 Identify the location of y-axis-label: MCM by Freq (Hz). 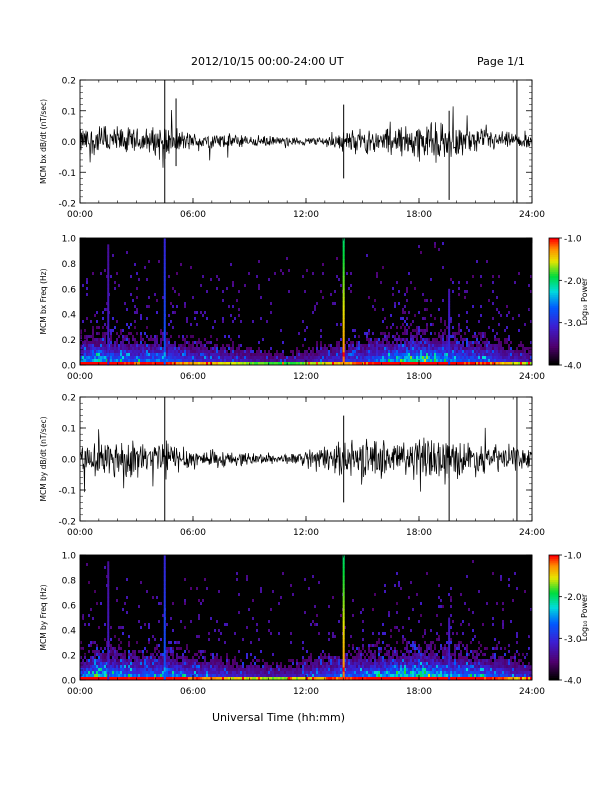
(43, 617).